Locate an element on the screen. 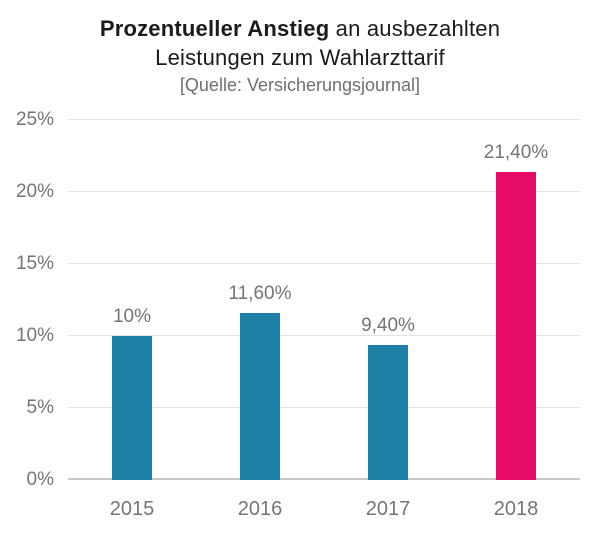  chart-title-line2: Leistungen zum Wahlarzttarif is located at coordinates (300, 57).